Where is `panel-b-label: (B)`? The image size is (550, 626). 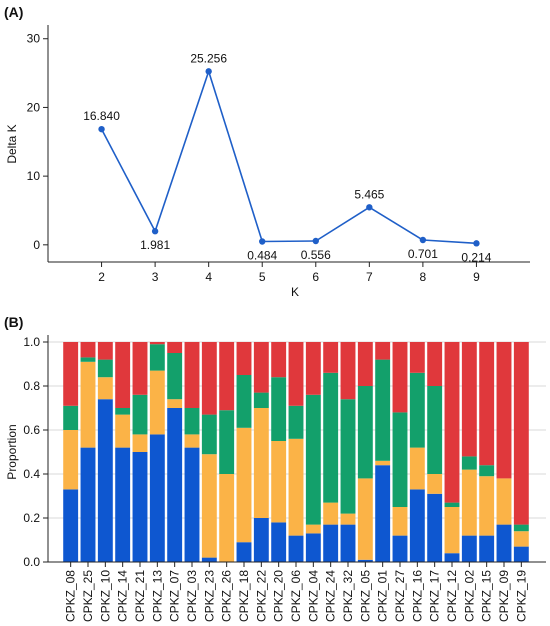
panel-b-label: (B) is located at coordinates (13, 322).